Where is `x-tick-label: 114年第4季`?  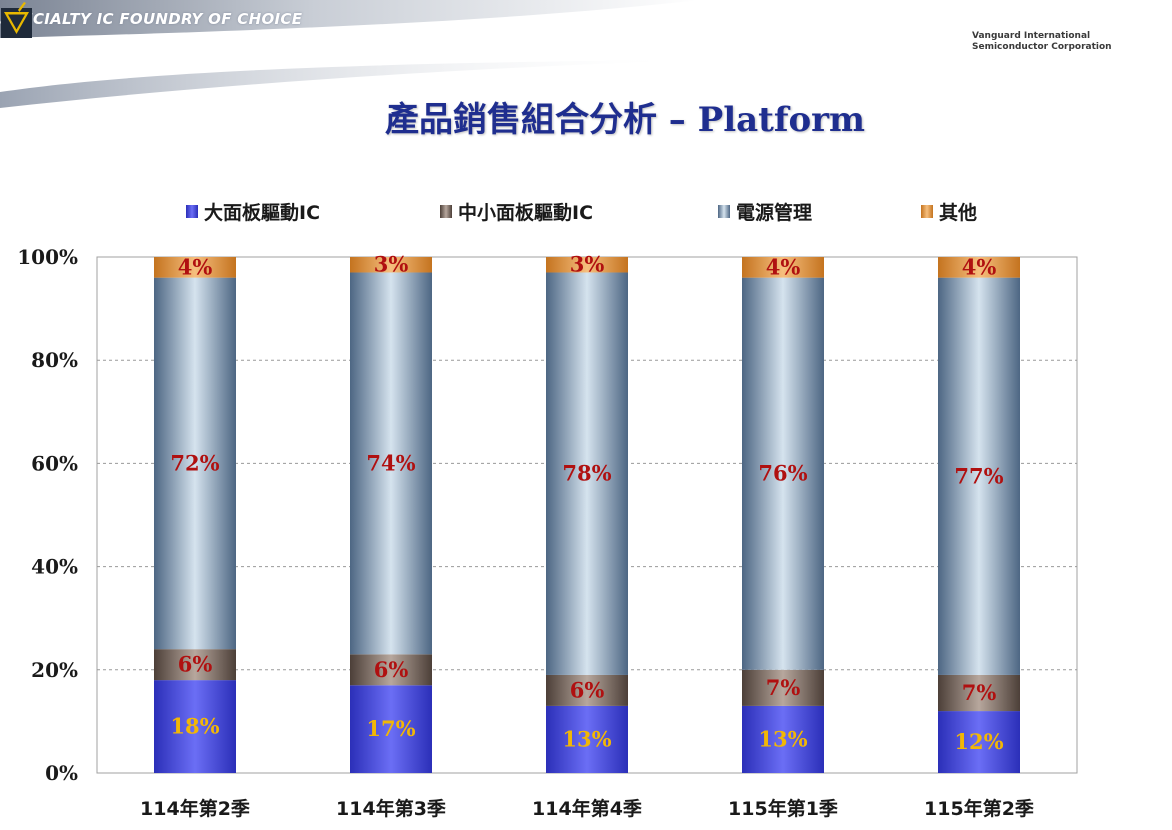 x-tick-label: 114年第4季 is located at coordinates (587, 808).